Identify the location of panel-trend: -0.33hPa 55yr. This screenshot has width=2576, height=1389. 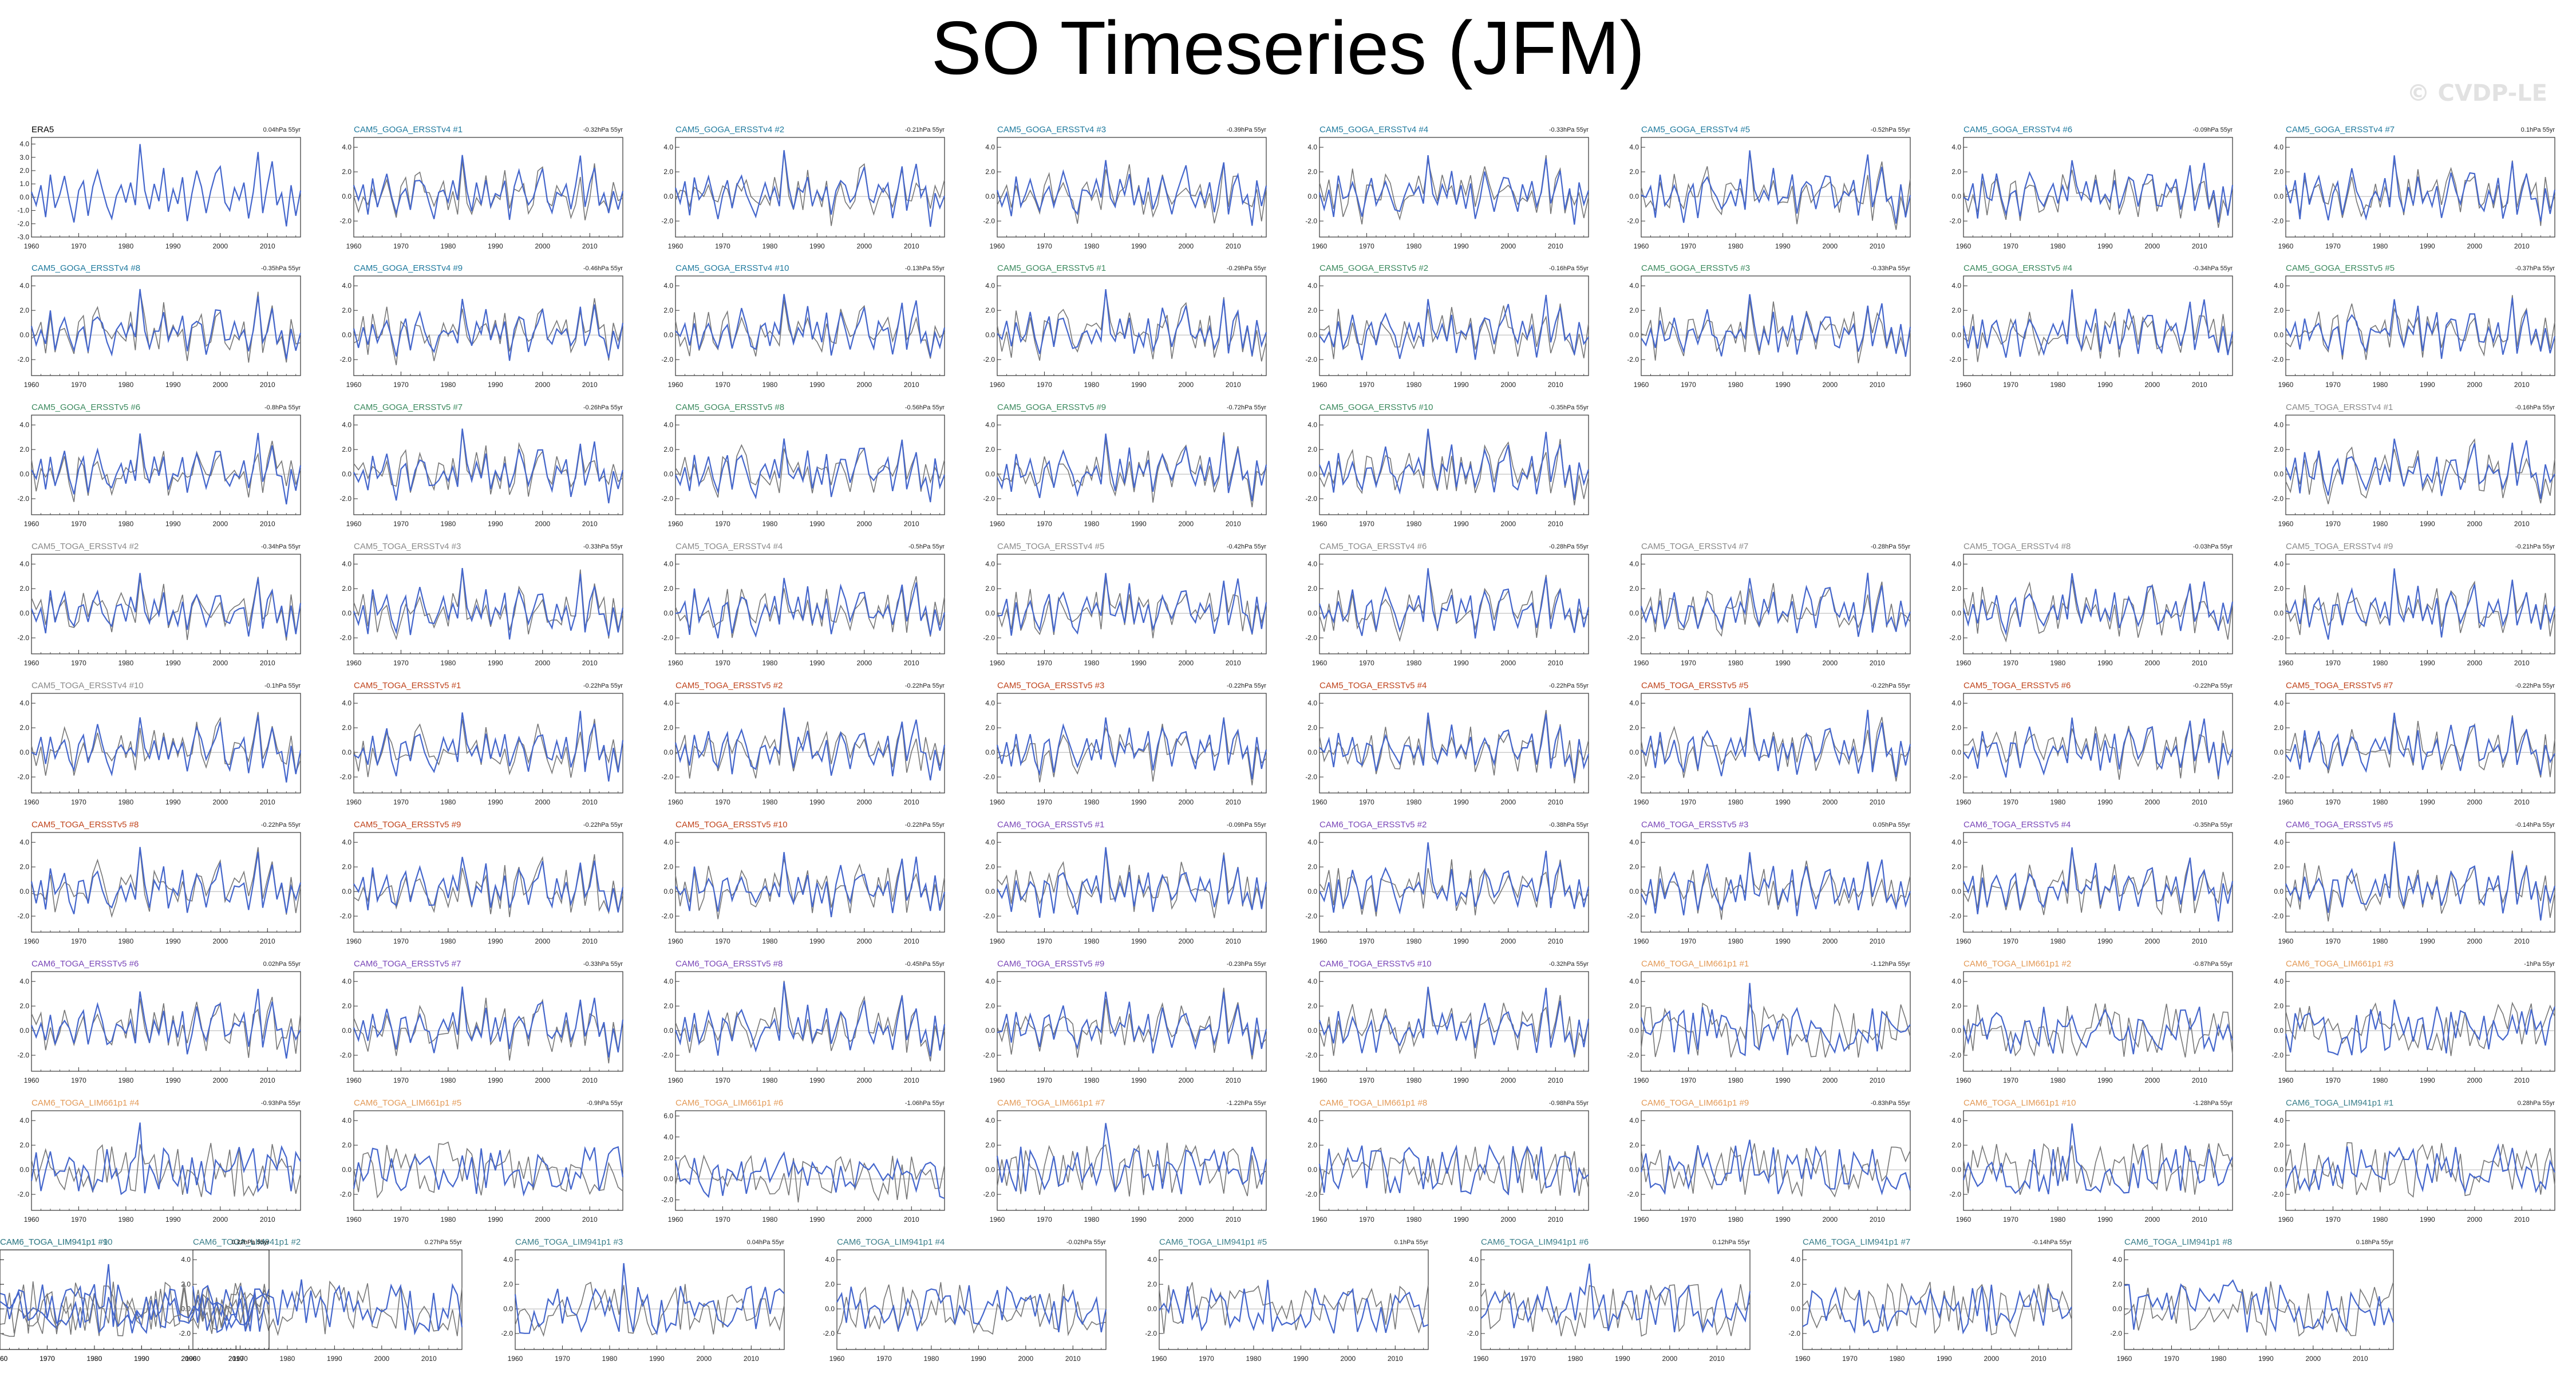
(1568, 130).